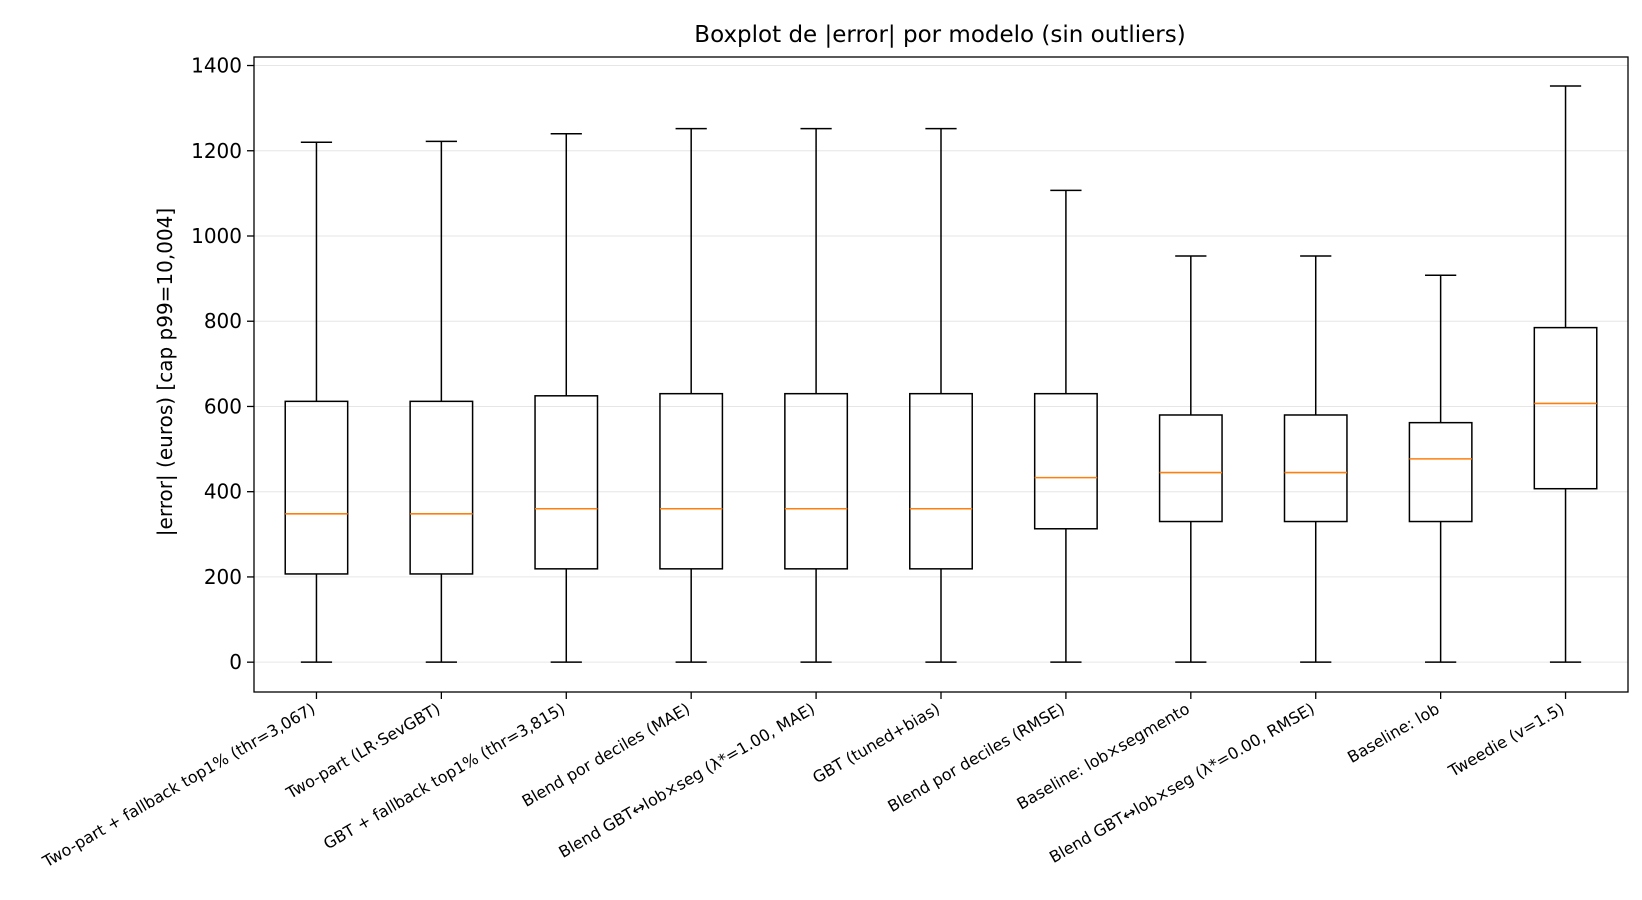  What do you see at coordinates (444, 776) in the screenshot?
I see `x-tick-label: GBT + fallback top1% (thr=3,815)` at bounding box center [444, 776].